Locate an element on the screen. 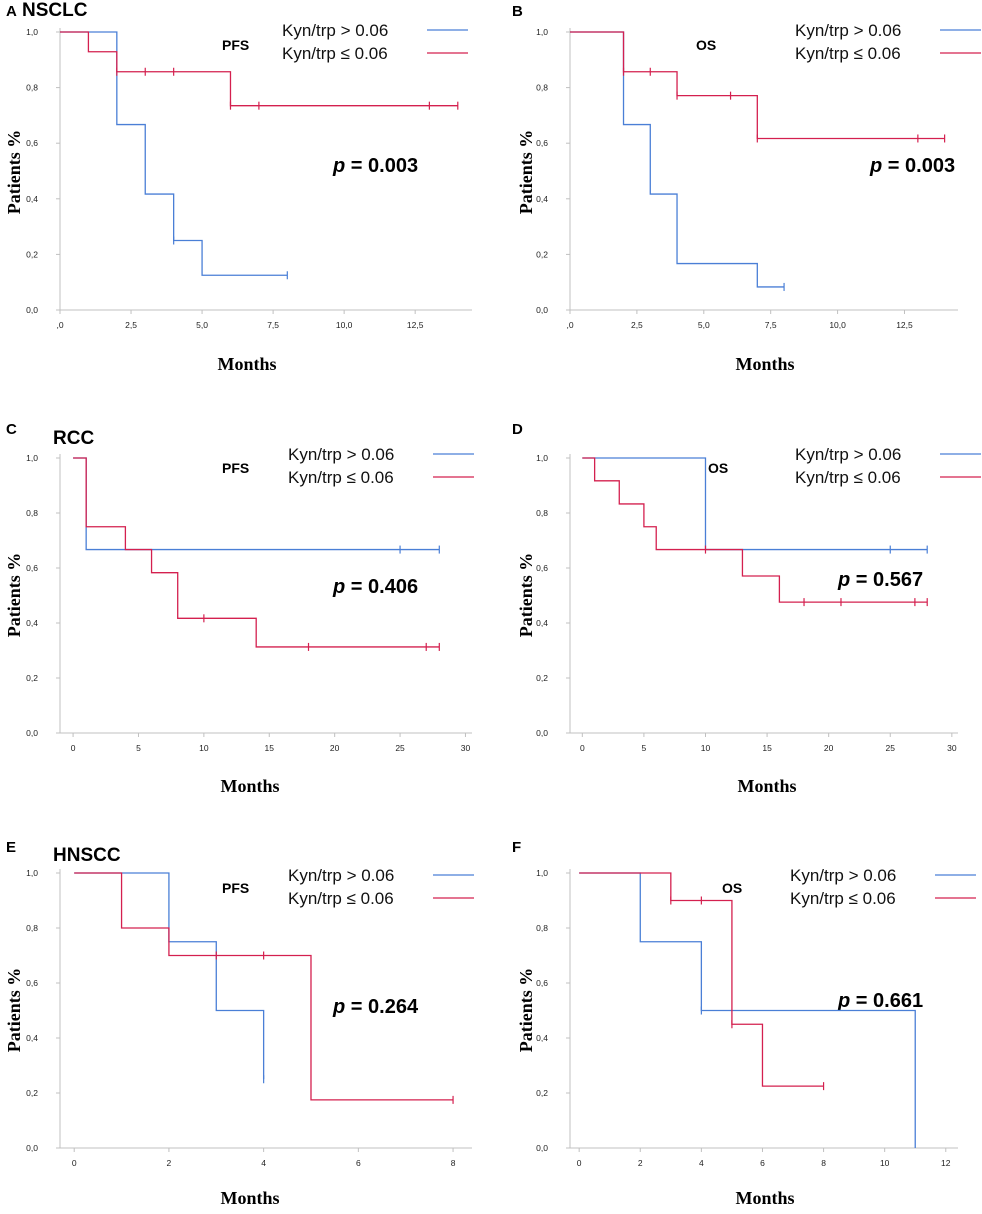  cohort-title: HNSCC is located at coordinates (87, 855).